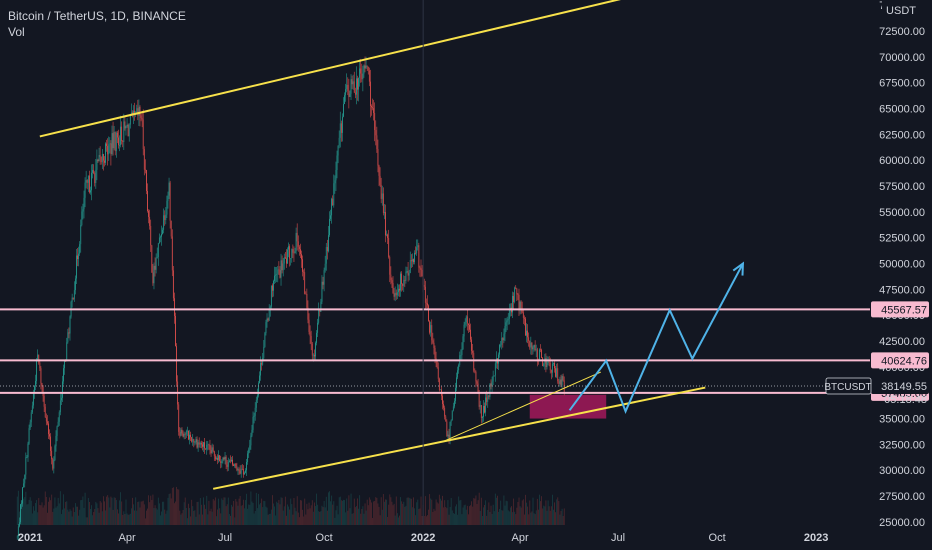 The height and width of the screenshot is (550, 932). What do you see at coordinates (324, 538) in the screenshot?
I see `time-axis-tick: Oct` at bounding box center [324, 538].